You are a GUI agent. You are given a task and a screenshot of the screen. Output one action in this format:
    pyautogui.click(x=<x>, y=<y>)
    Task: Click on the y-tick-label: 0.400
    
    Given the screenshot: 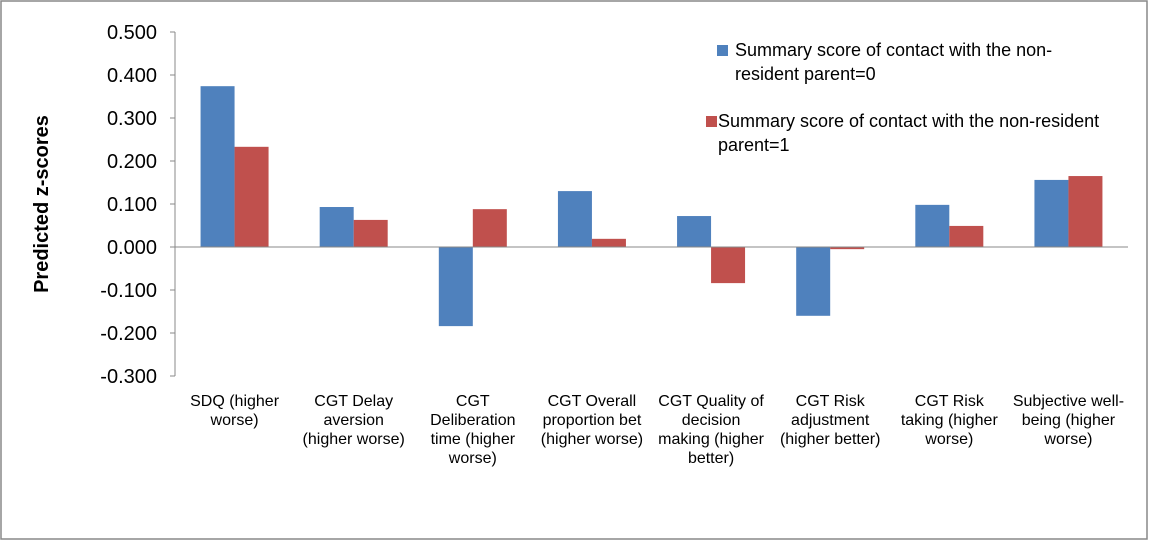 What is the action you would take?
    pyautogui.click(x=132, y=76)
    